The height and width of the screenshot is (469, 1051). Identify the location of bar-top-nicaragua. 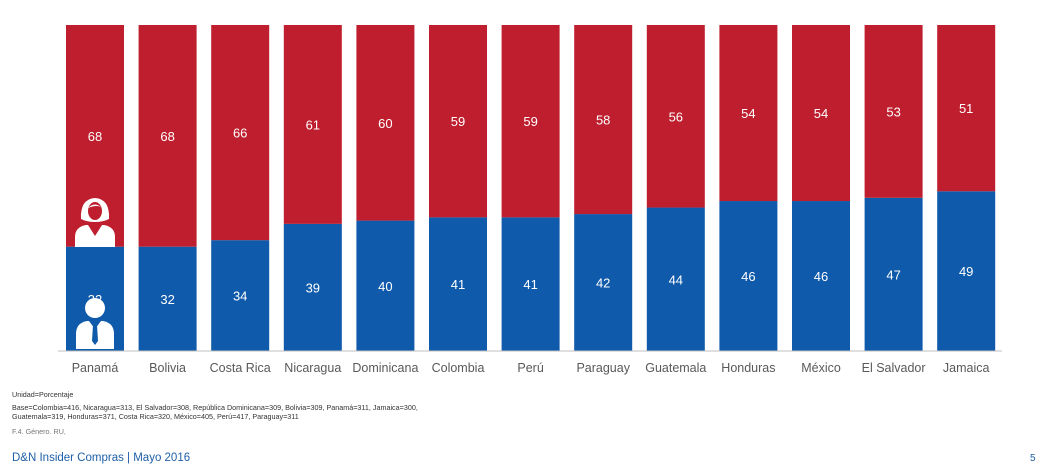
(312, 124).